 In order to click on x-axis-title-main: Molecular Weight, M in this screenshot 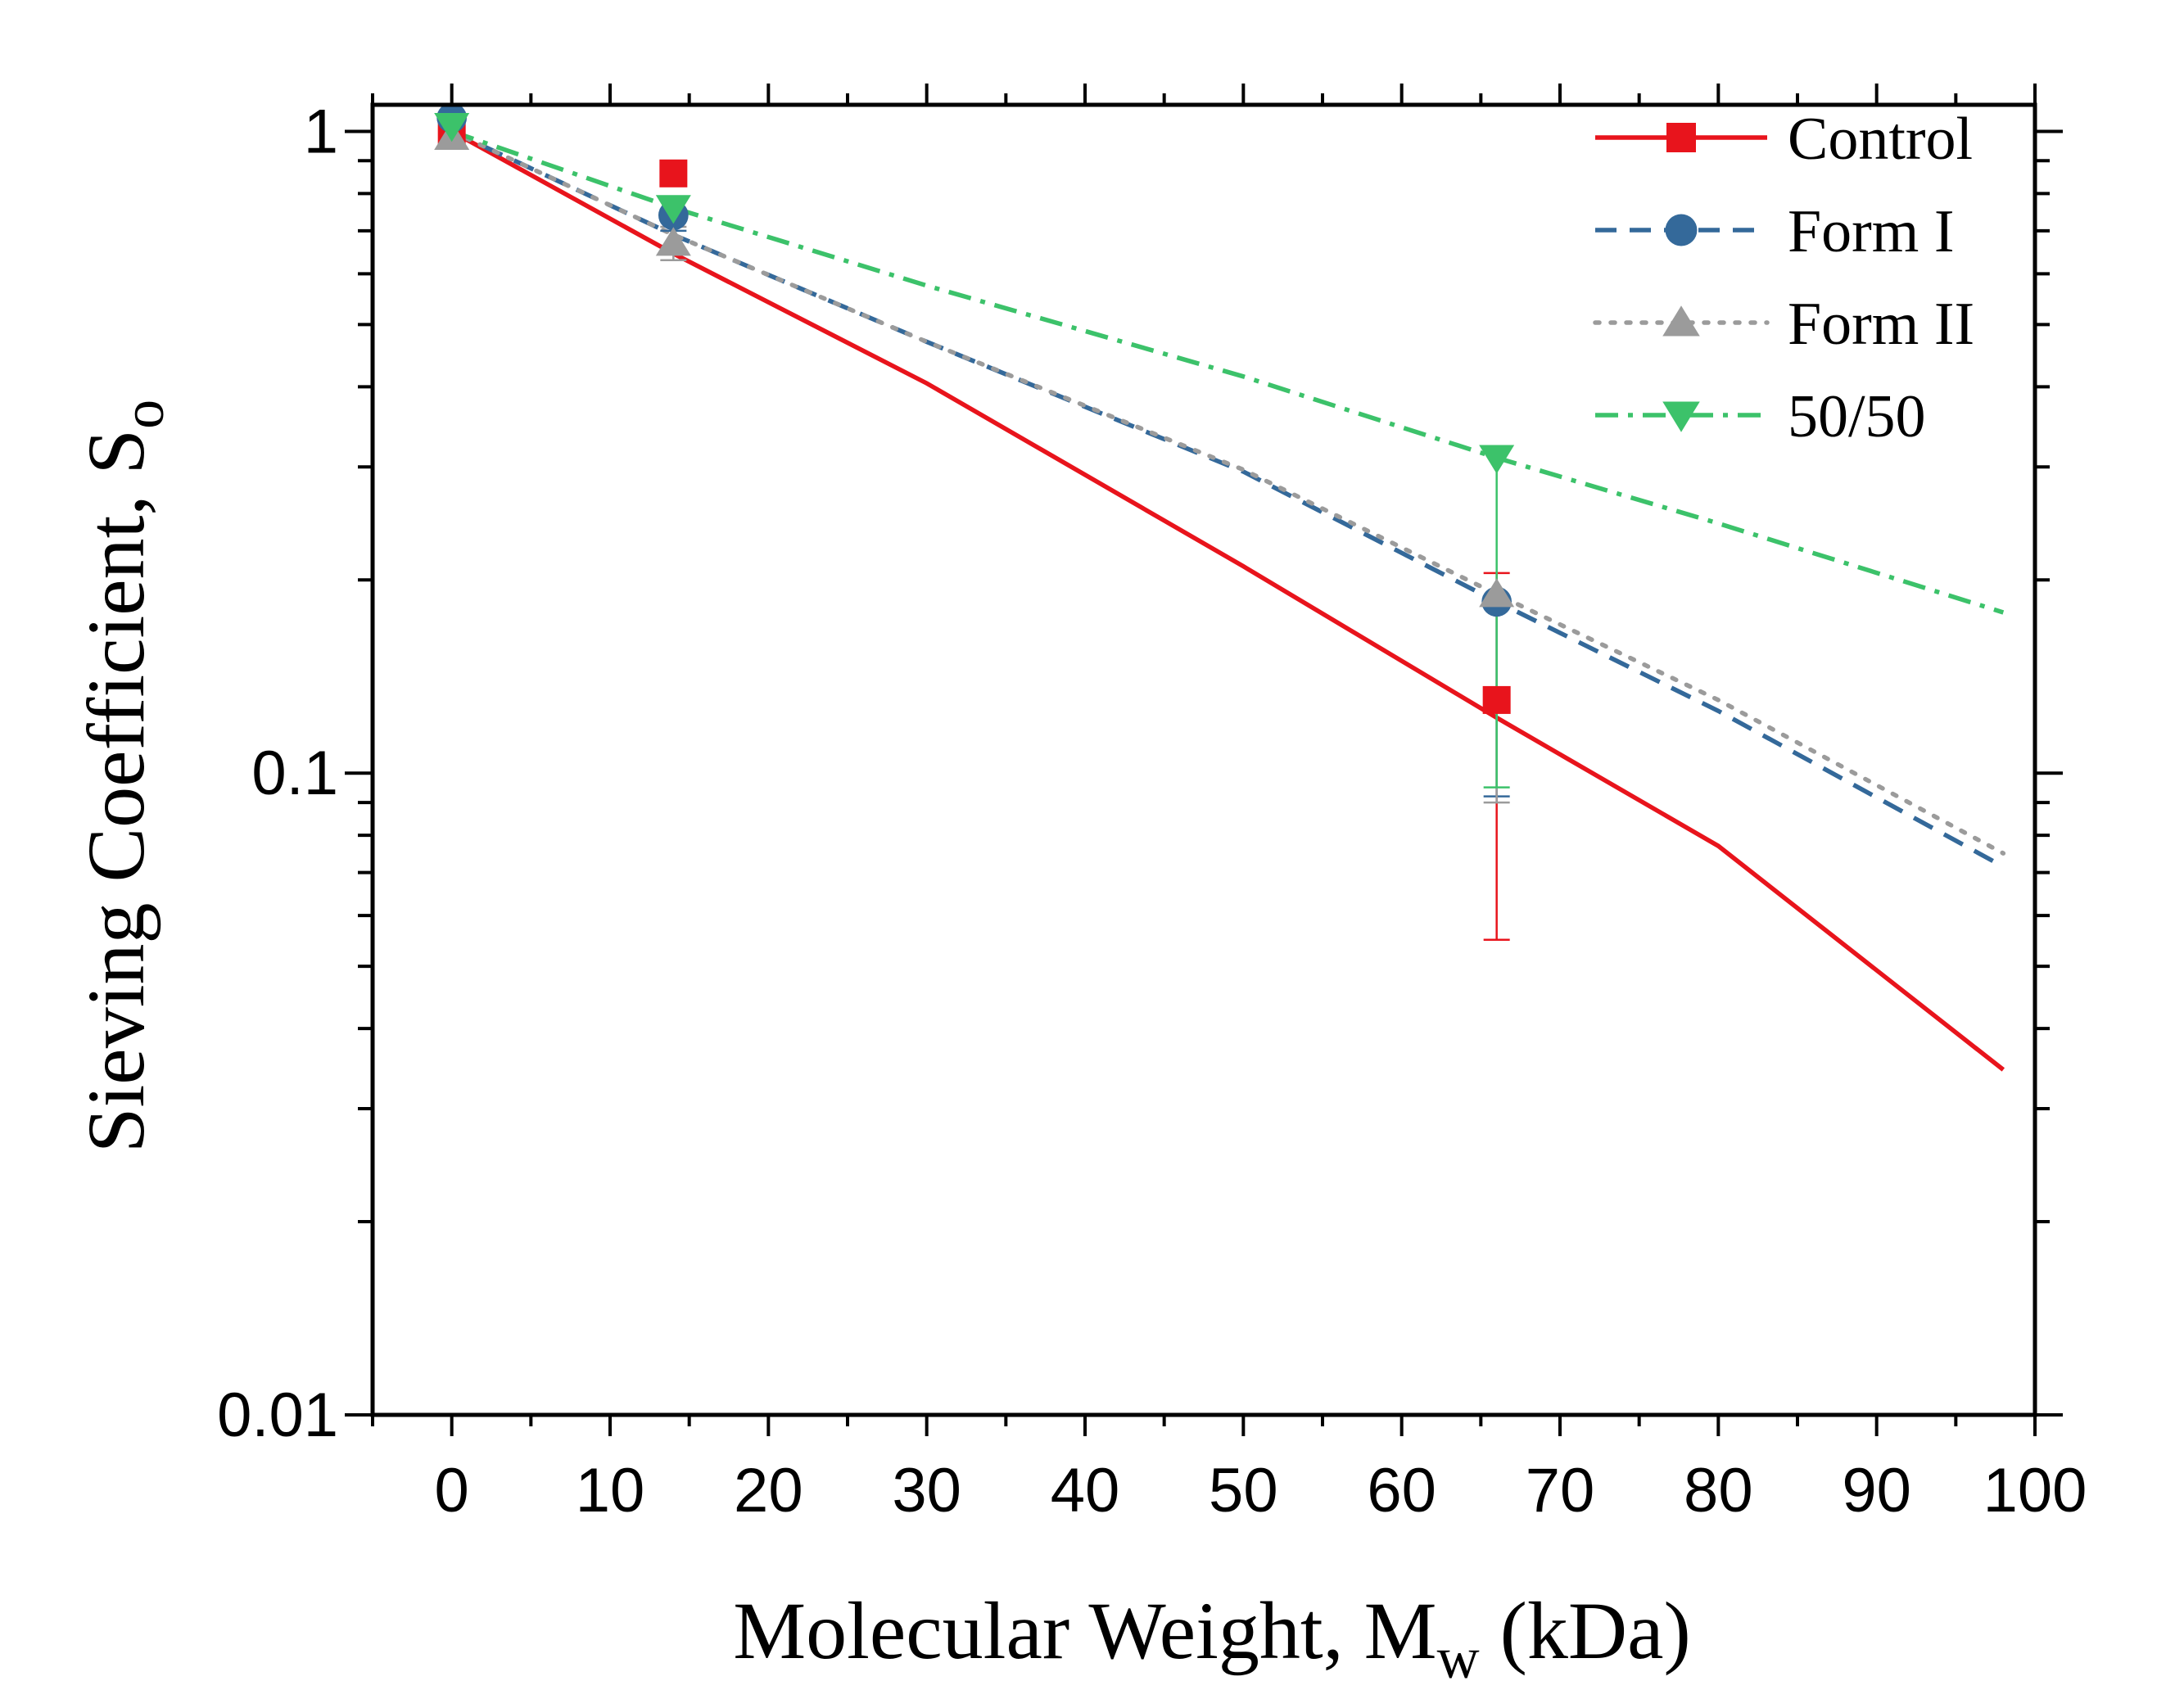, I will do `click(1084, 1630)`.